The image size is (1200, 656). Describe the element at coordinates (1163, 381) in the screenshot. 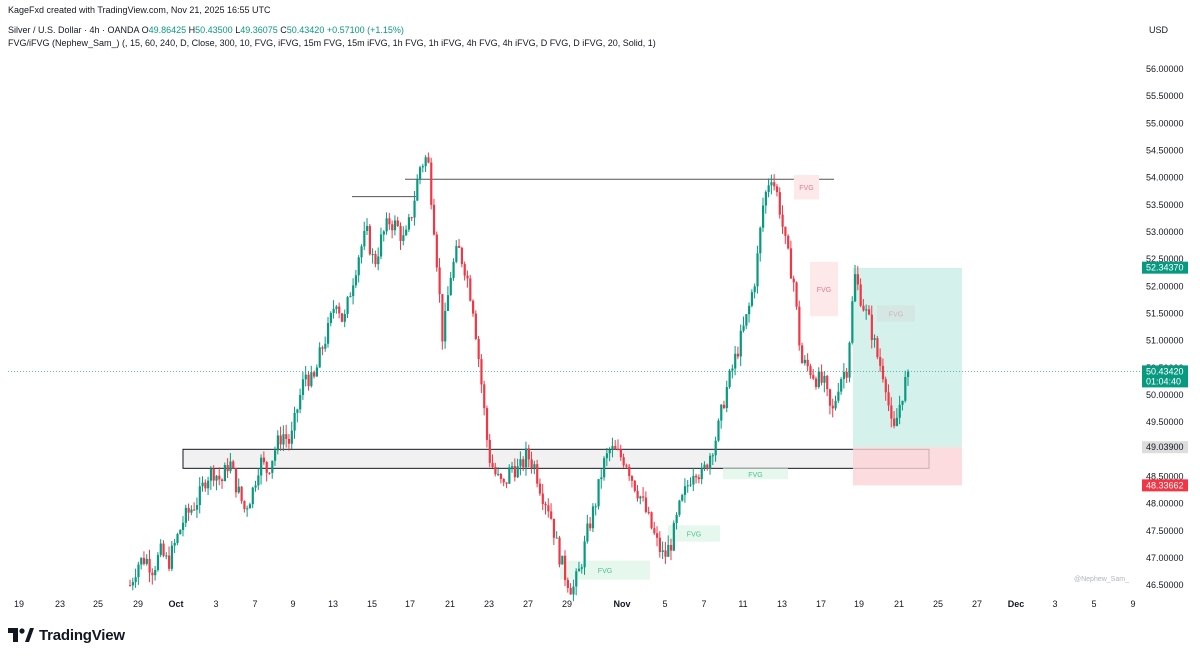

I see `last-price-label-countdown: 01:04:40` at that location.